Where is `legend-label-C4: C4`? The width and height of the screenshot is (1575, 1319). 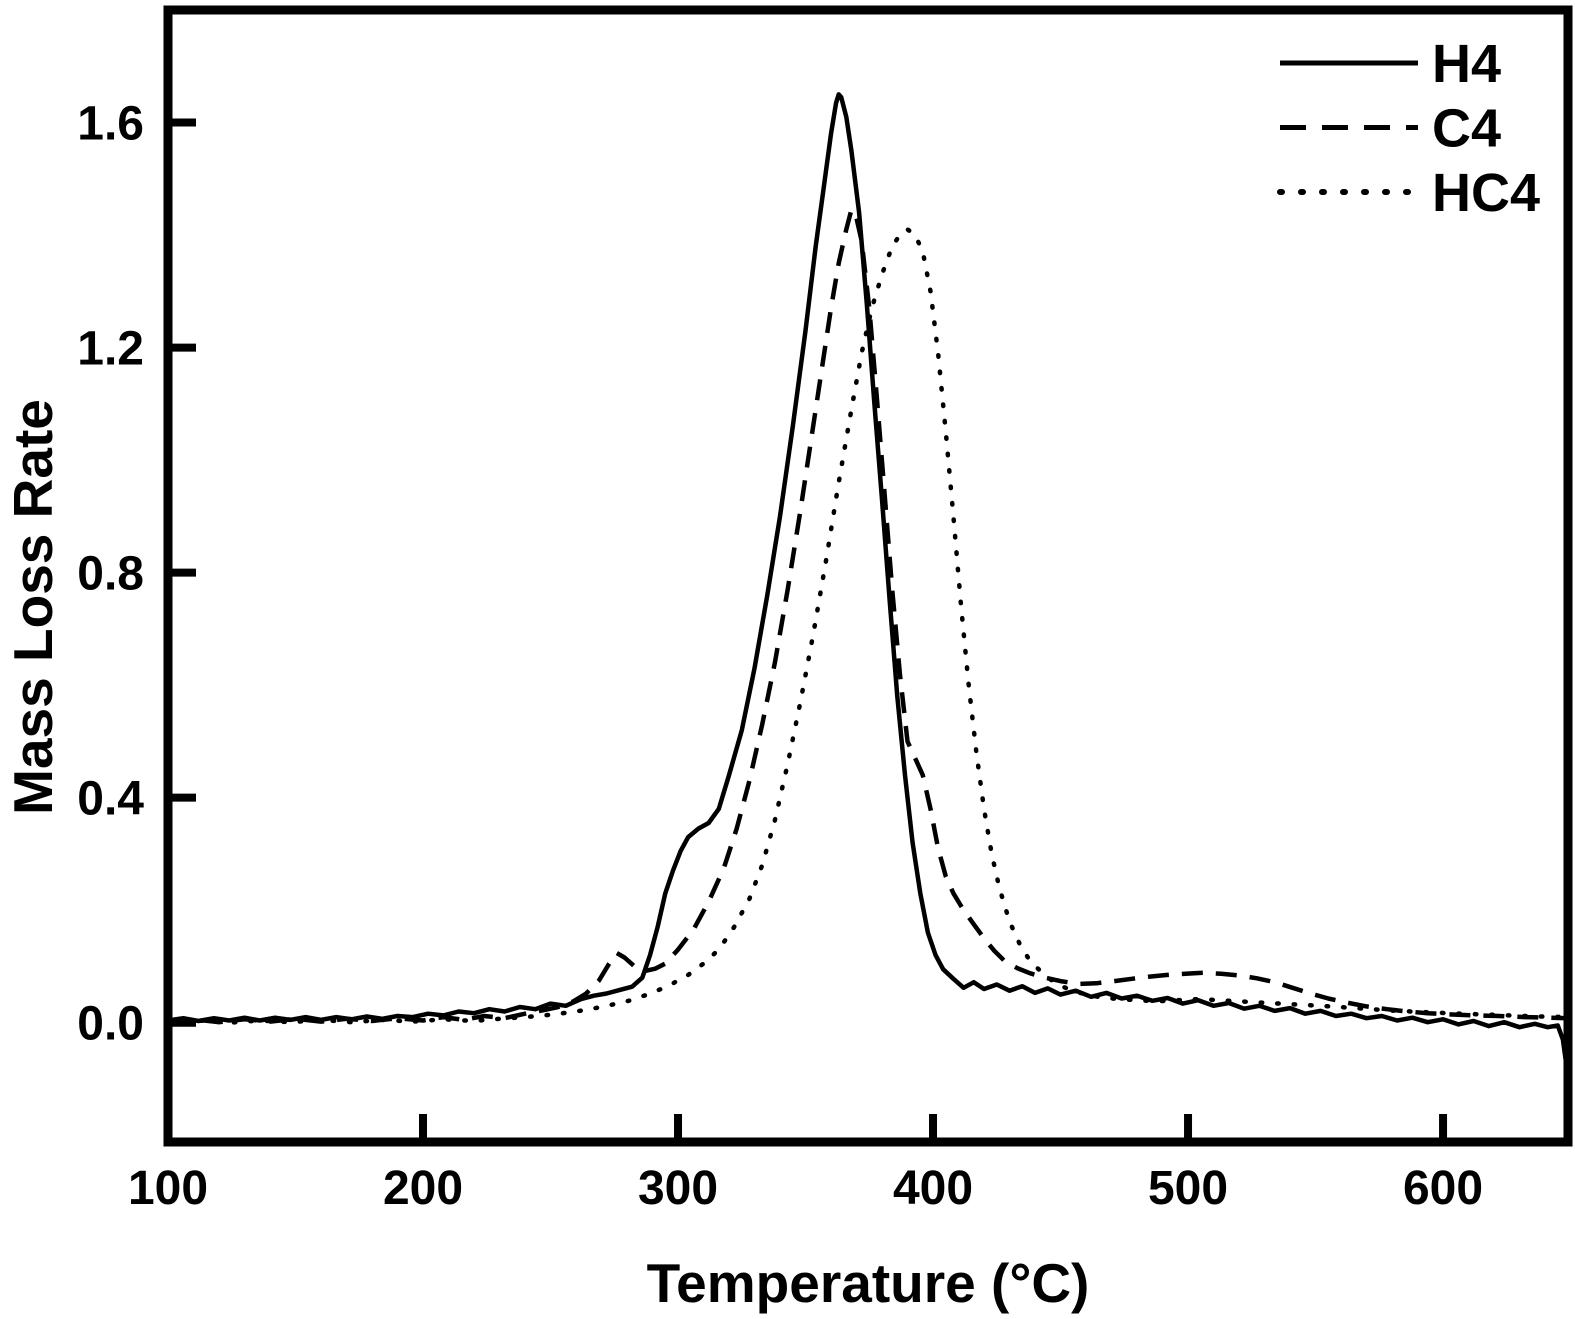
legend-label-C4: C4 is located at coordinates (1466, 129).